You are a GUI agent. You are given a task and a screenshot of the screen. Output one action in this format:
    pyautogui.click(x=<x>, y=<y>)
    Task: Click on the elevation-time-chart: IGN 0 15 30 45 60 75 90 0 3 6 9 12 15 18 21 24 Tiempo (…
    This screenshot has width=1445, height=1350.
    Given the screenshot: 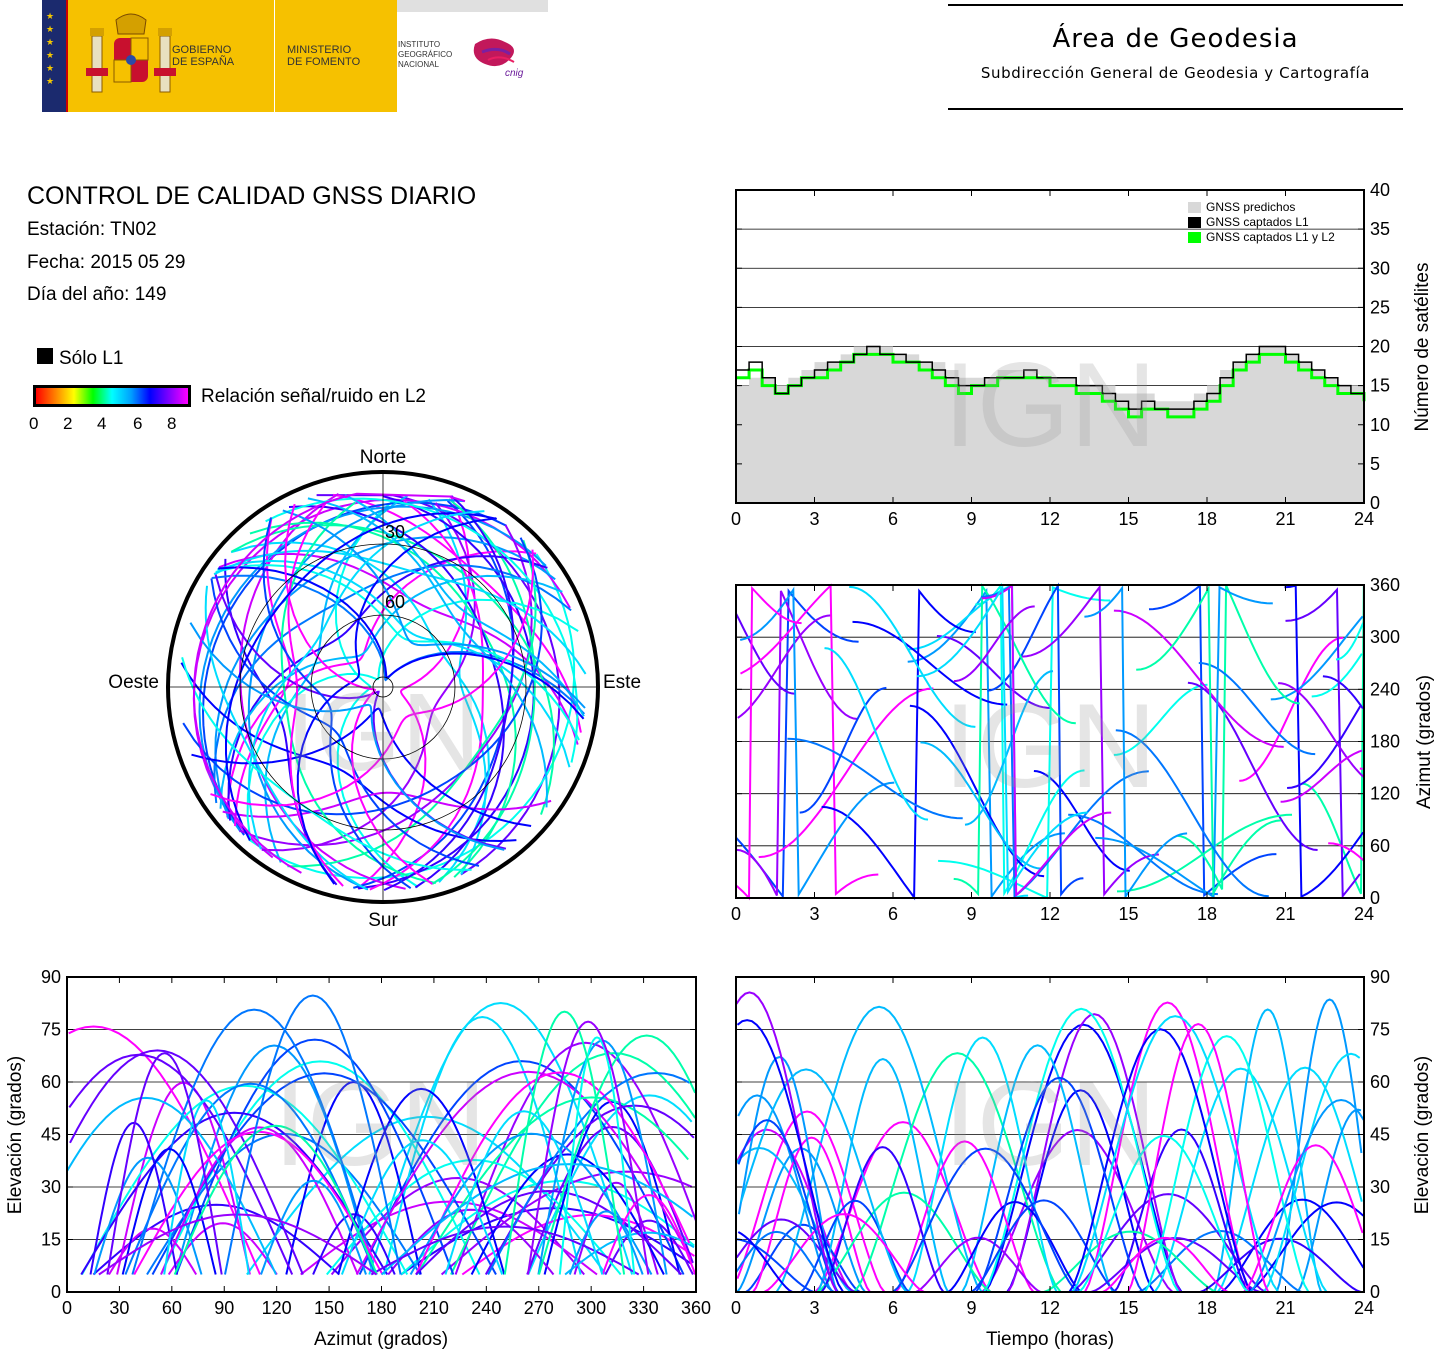 What is the action you would take?
    pyautogui.click(x=1082, y=1158)
    